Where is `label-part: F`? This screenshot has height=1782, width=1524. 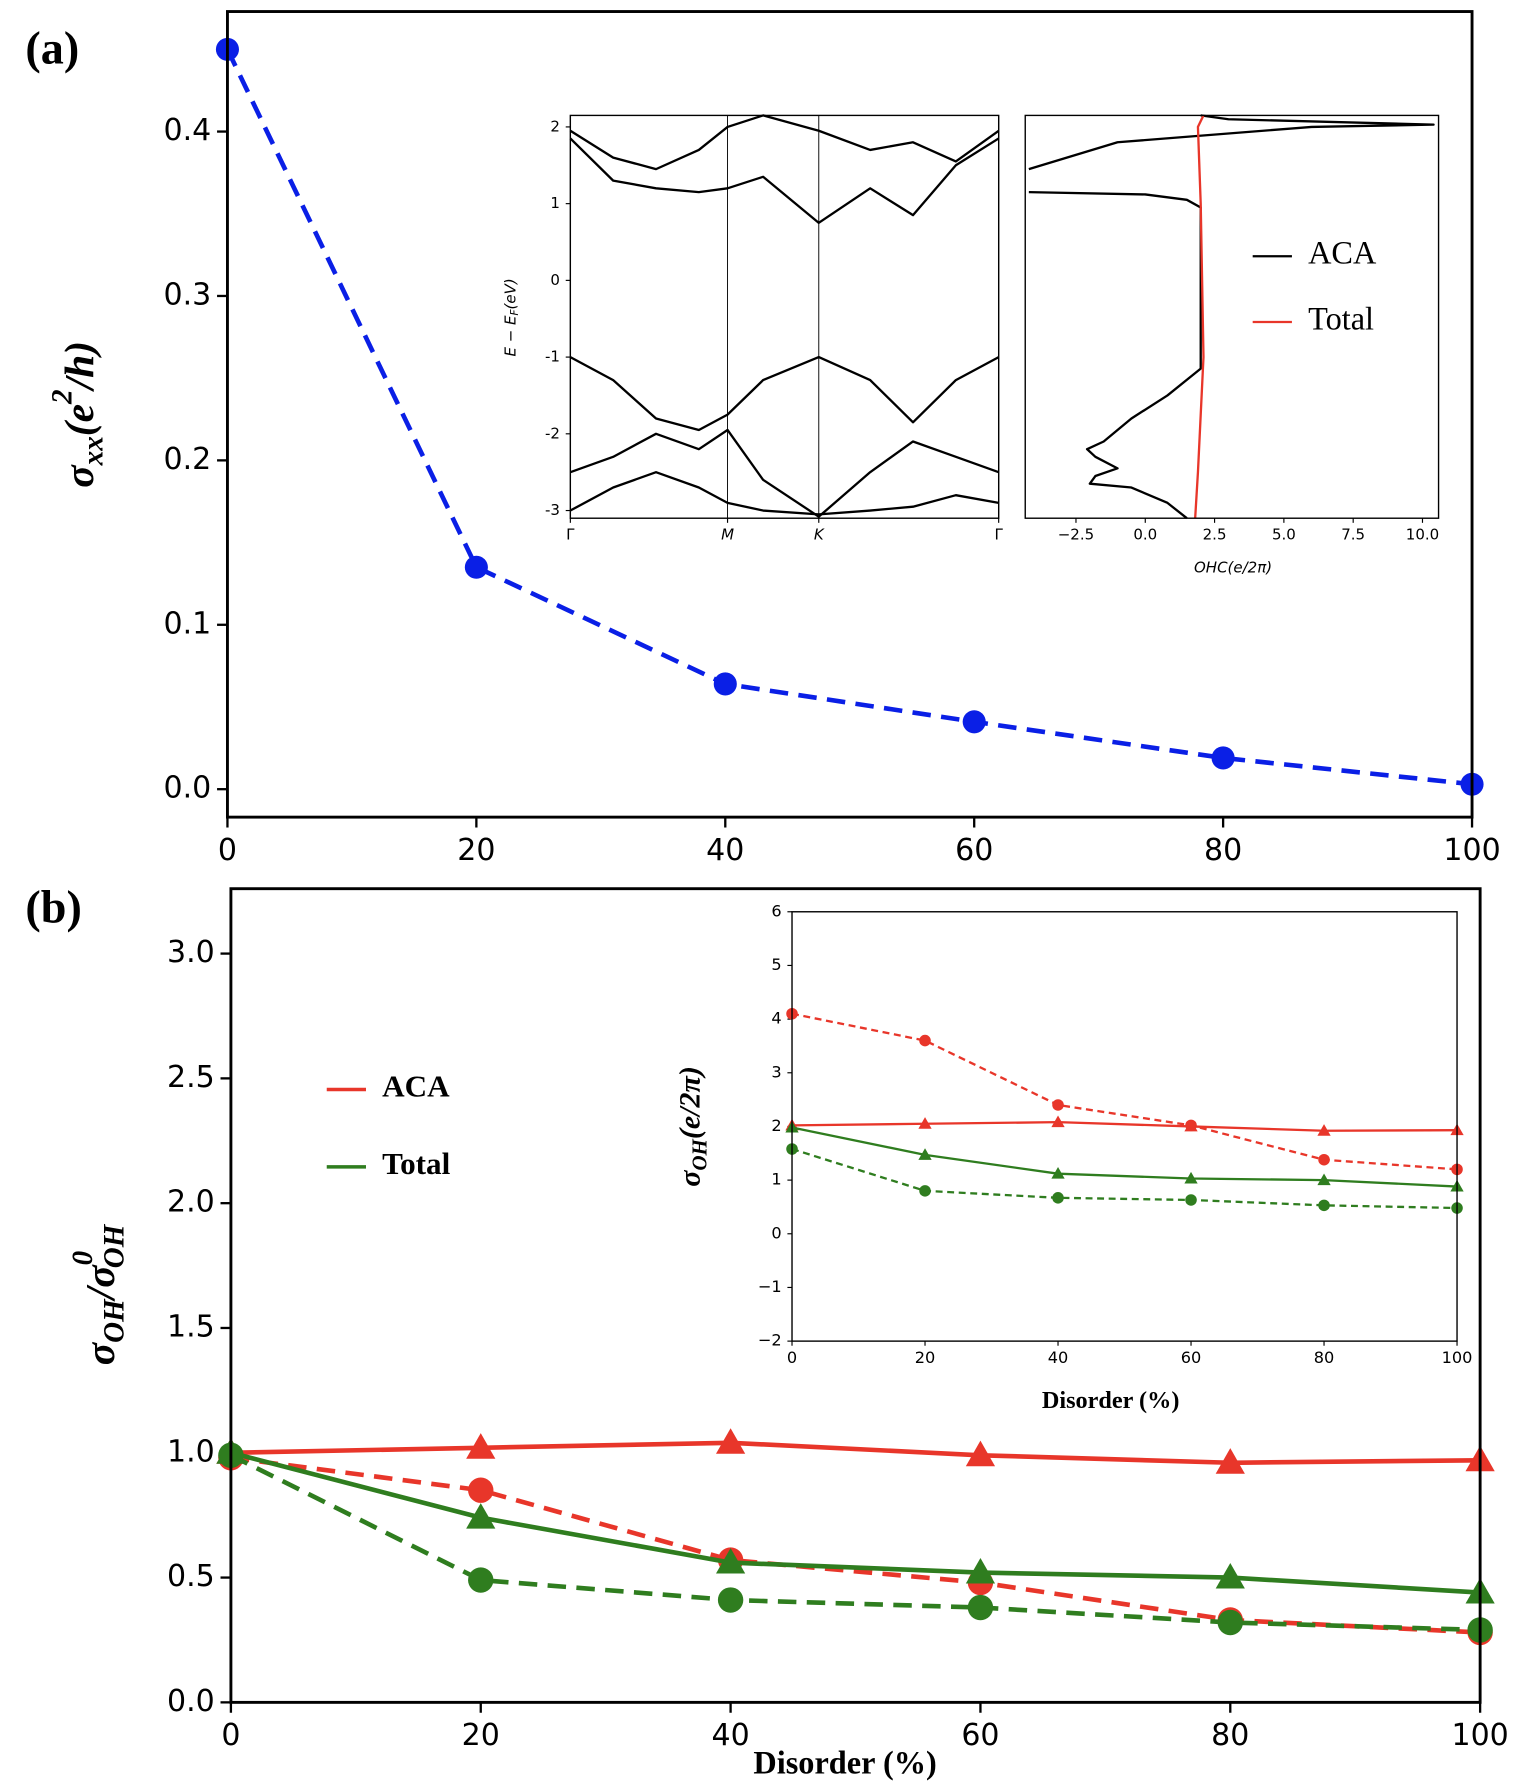
label-part: F is located at coordinates (515, 311).